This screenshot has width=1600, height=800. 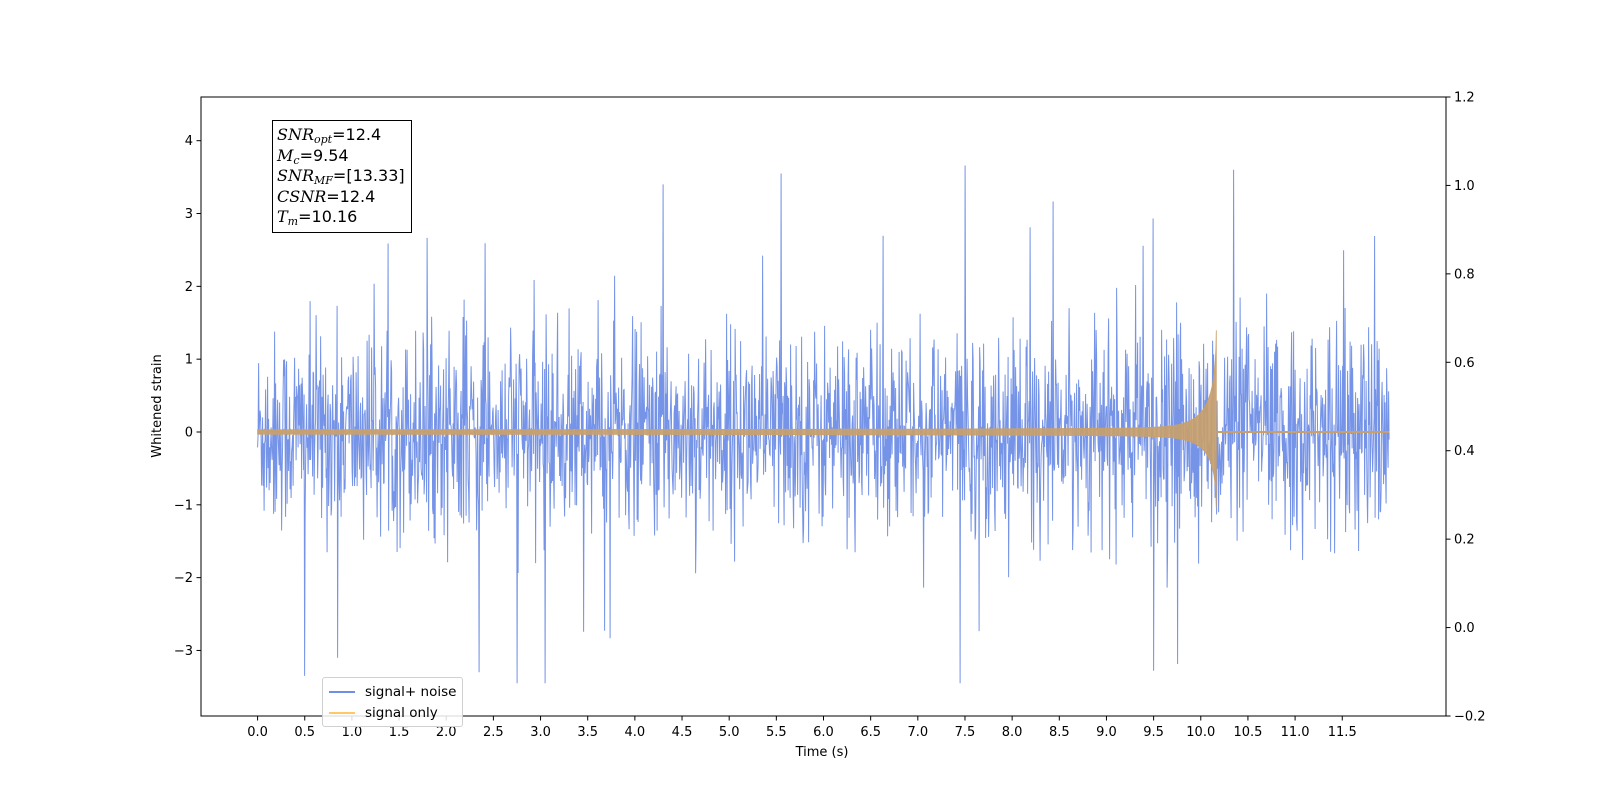 What do you see at coordinates (342, 712) in the screenshot?
I see `legend-swatch-signal` at bounding box center [342, 712].